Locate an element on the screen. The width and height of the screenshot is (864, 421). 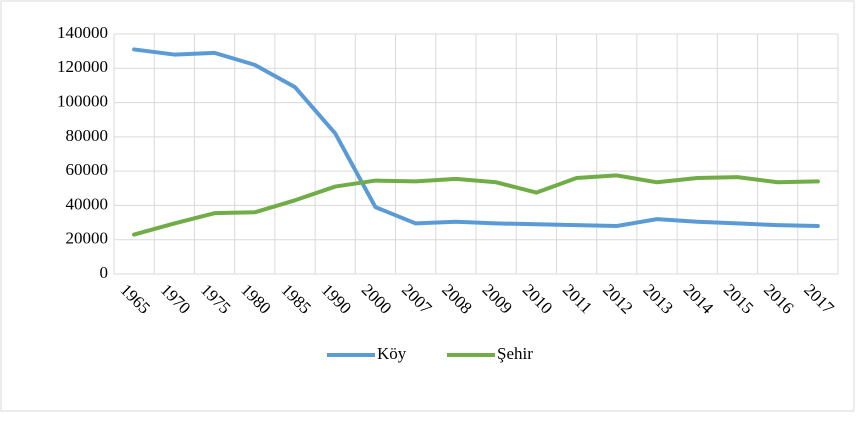
line-series is located at coordinates (476, 205).